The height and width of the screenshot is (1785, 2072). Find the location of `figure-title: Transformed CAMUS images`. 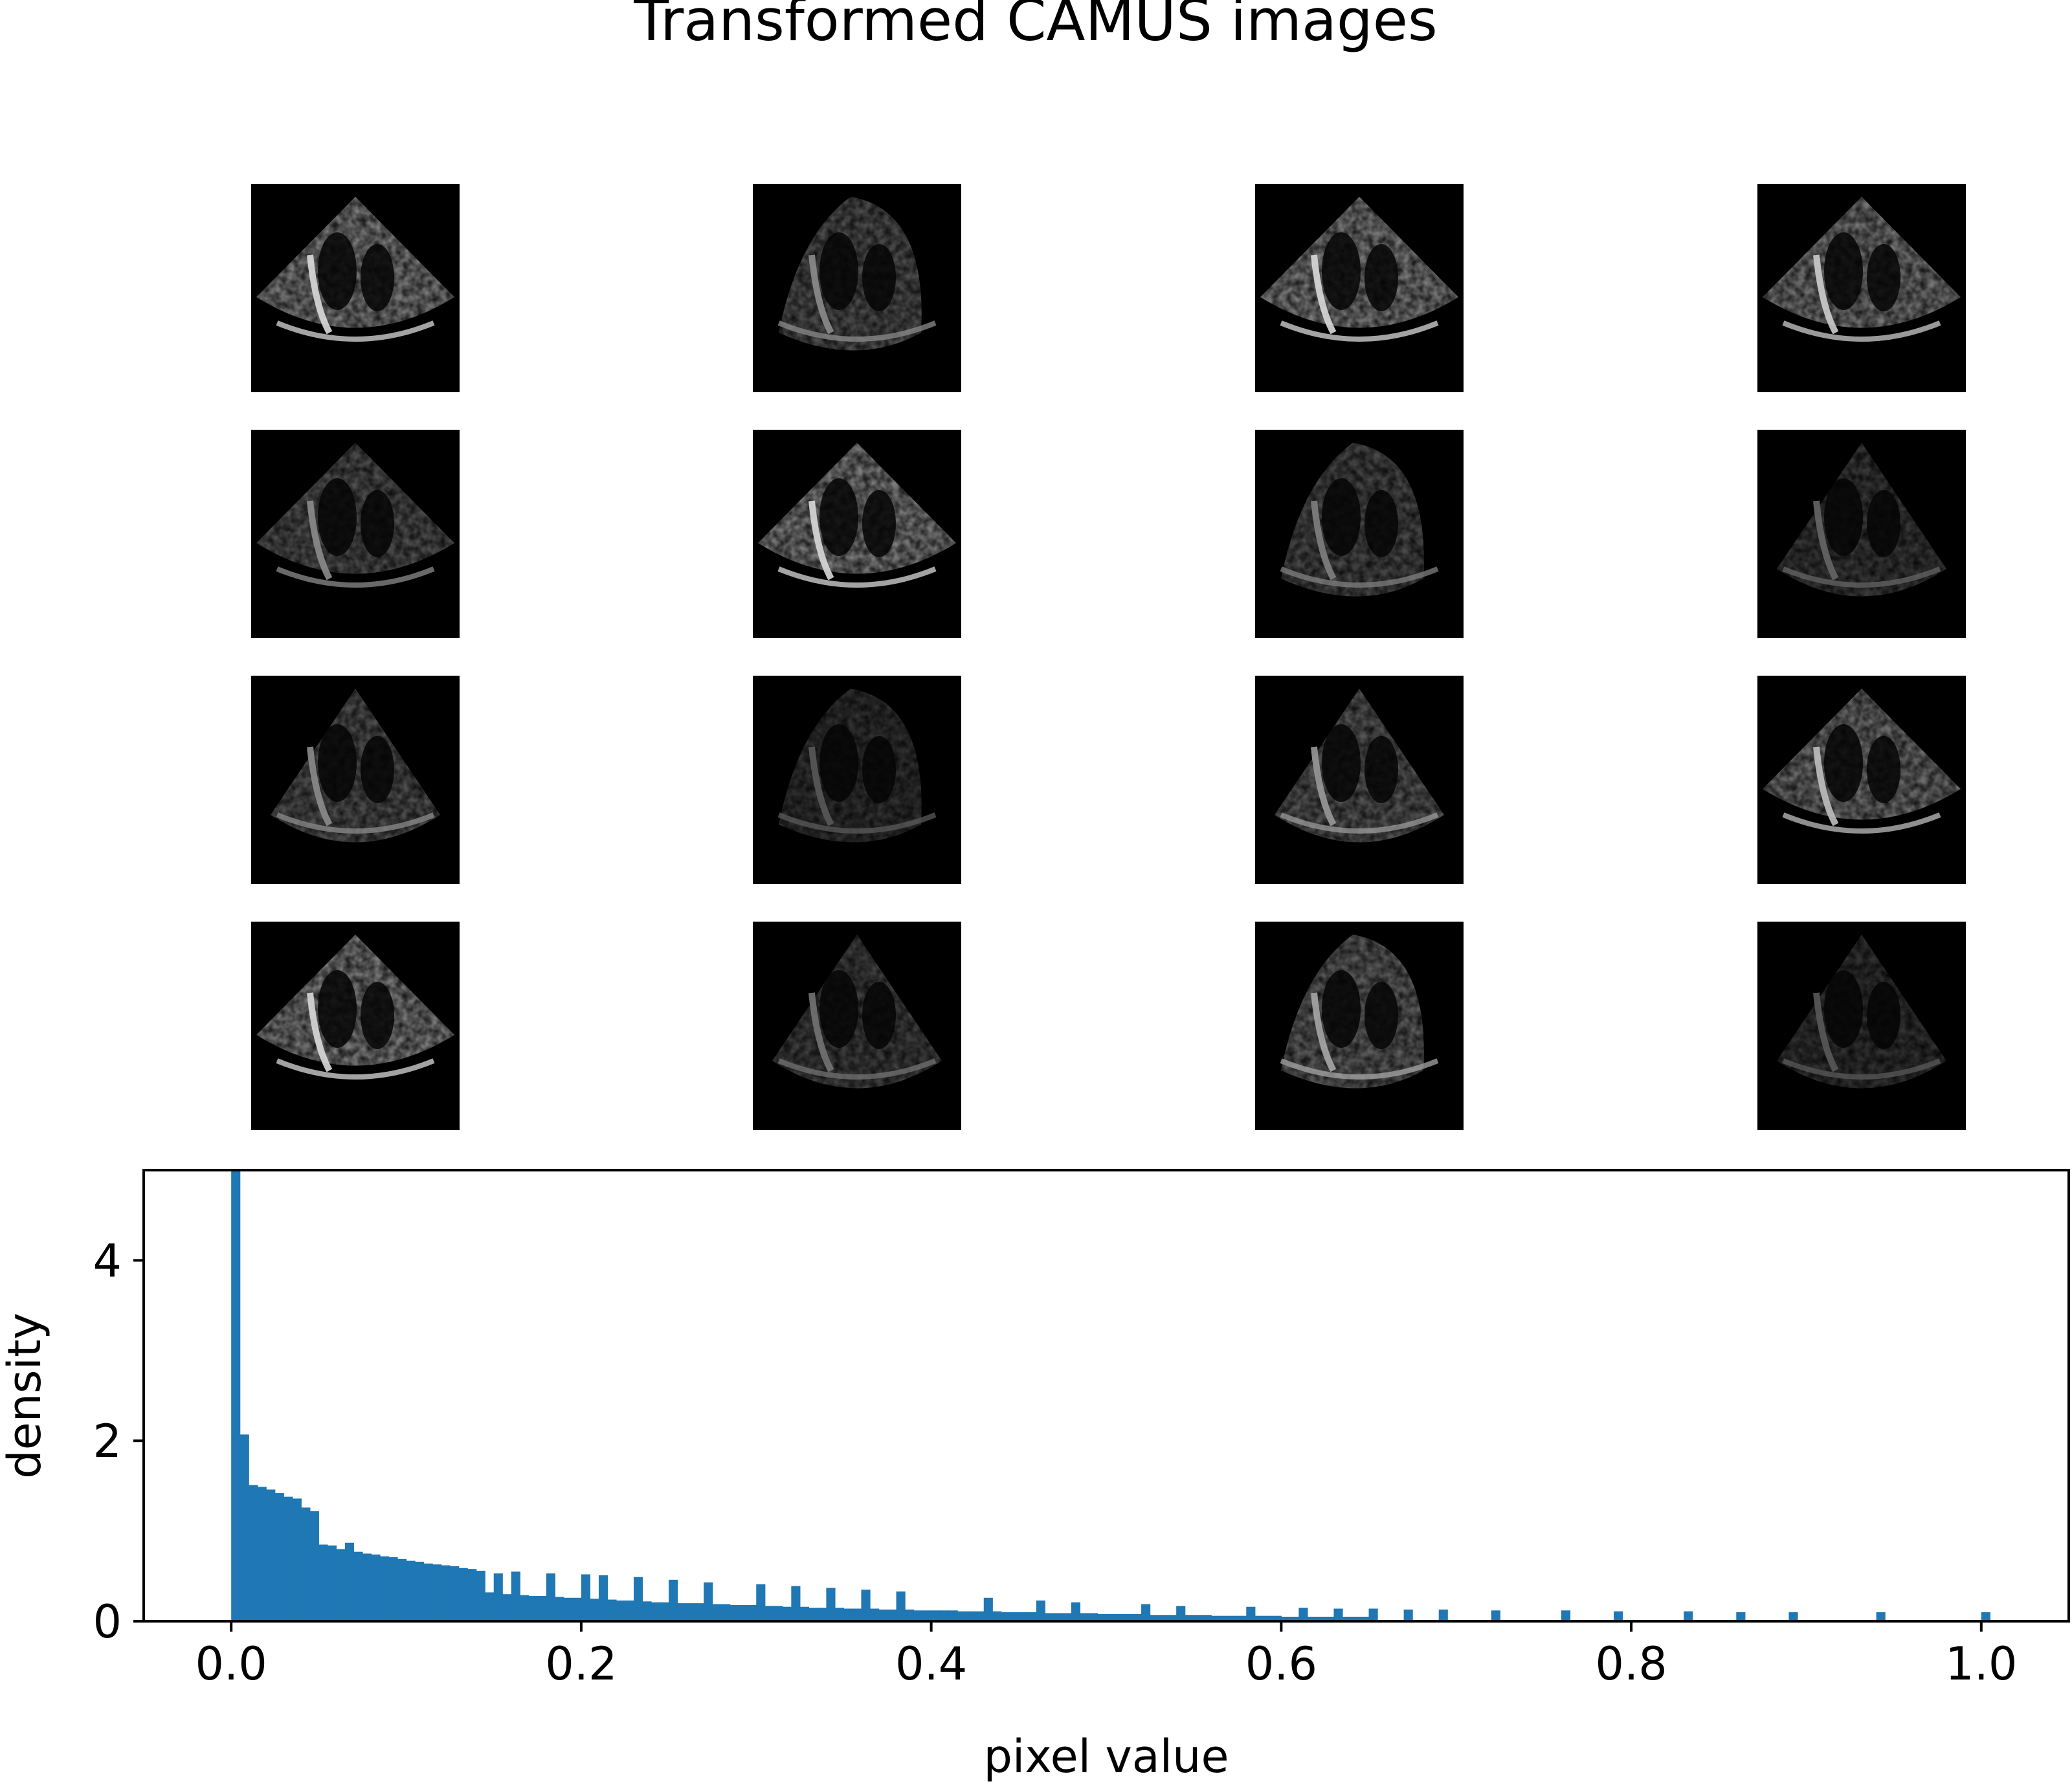

figure-title: Transformed CAMUS images is located at coordinates (1035, 27).